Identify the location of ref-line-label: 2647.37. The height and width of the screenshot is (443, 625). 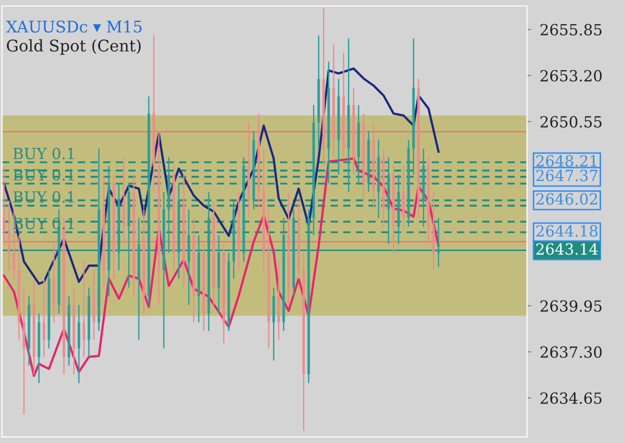
(567, 176).